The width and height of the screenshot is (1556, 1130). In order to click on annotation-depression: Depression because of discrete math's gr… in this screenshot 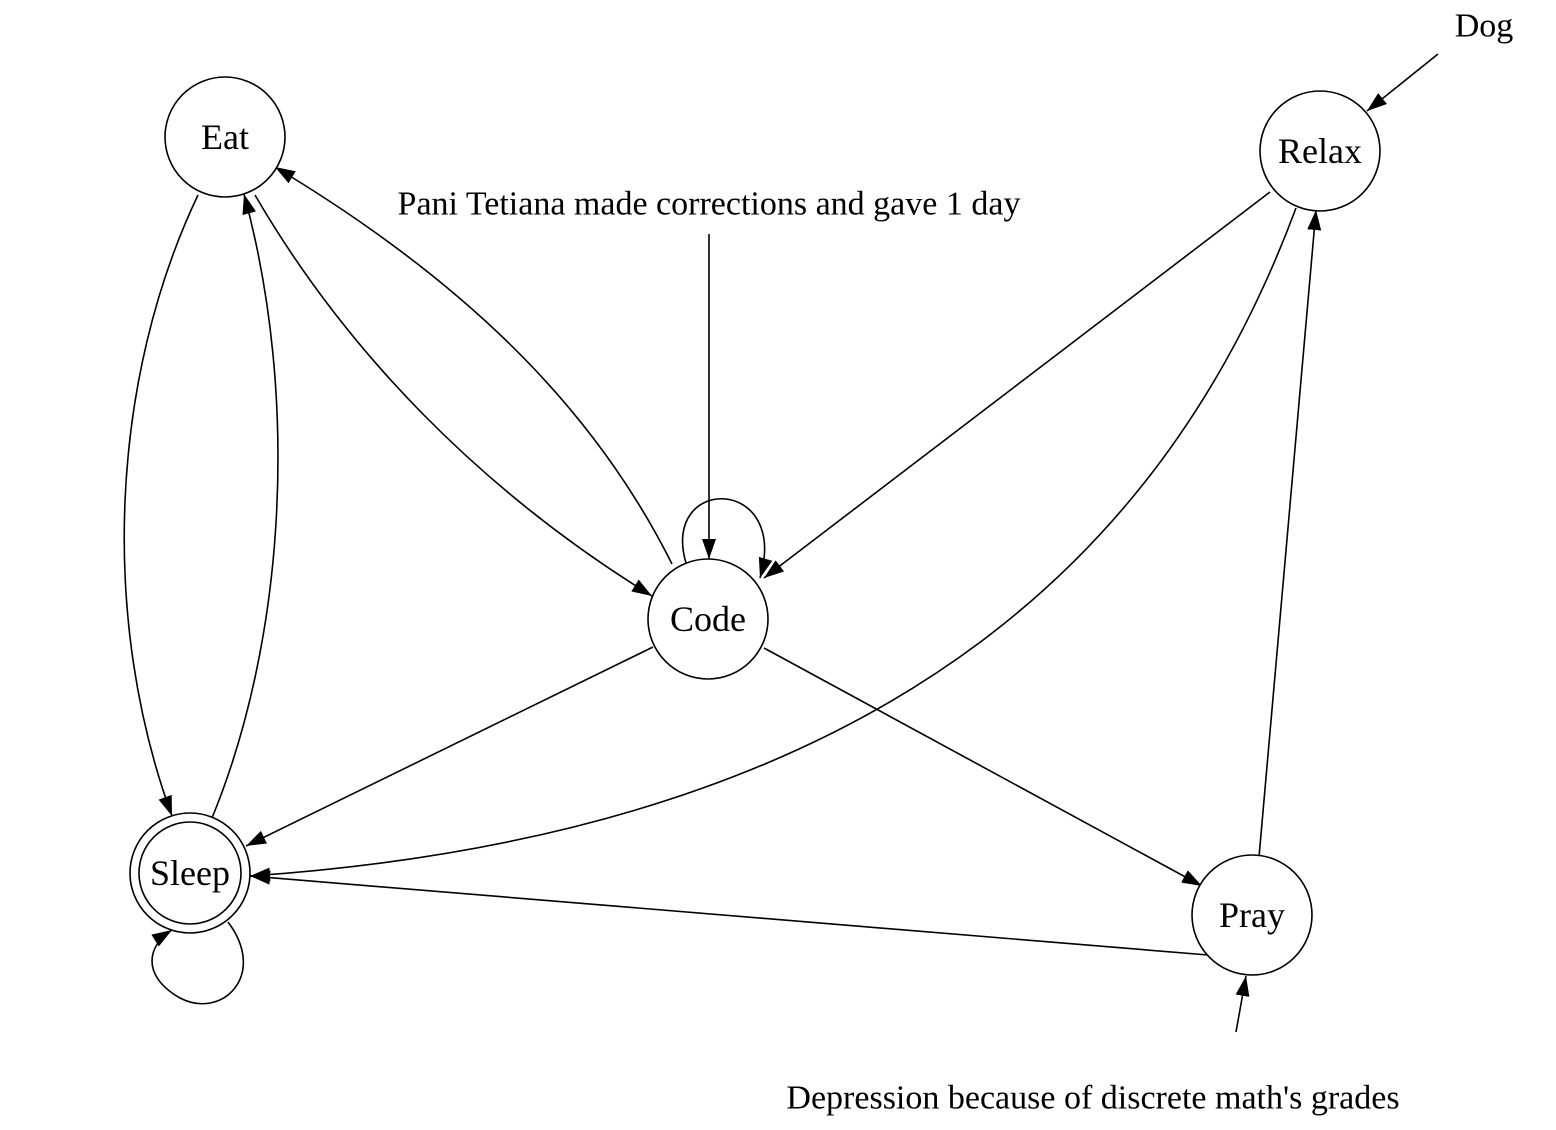, I will do `click(1092, 1098)`.